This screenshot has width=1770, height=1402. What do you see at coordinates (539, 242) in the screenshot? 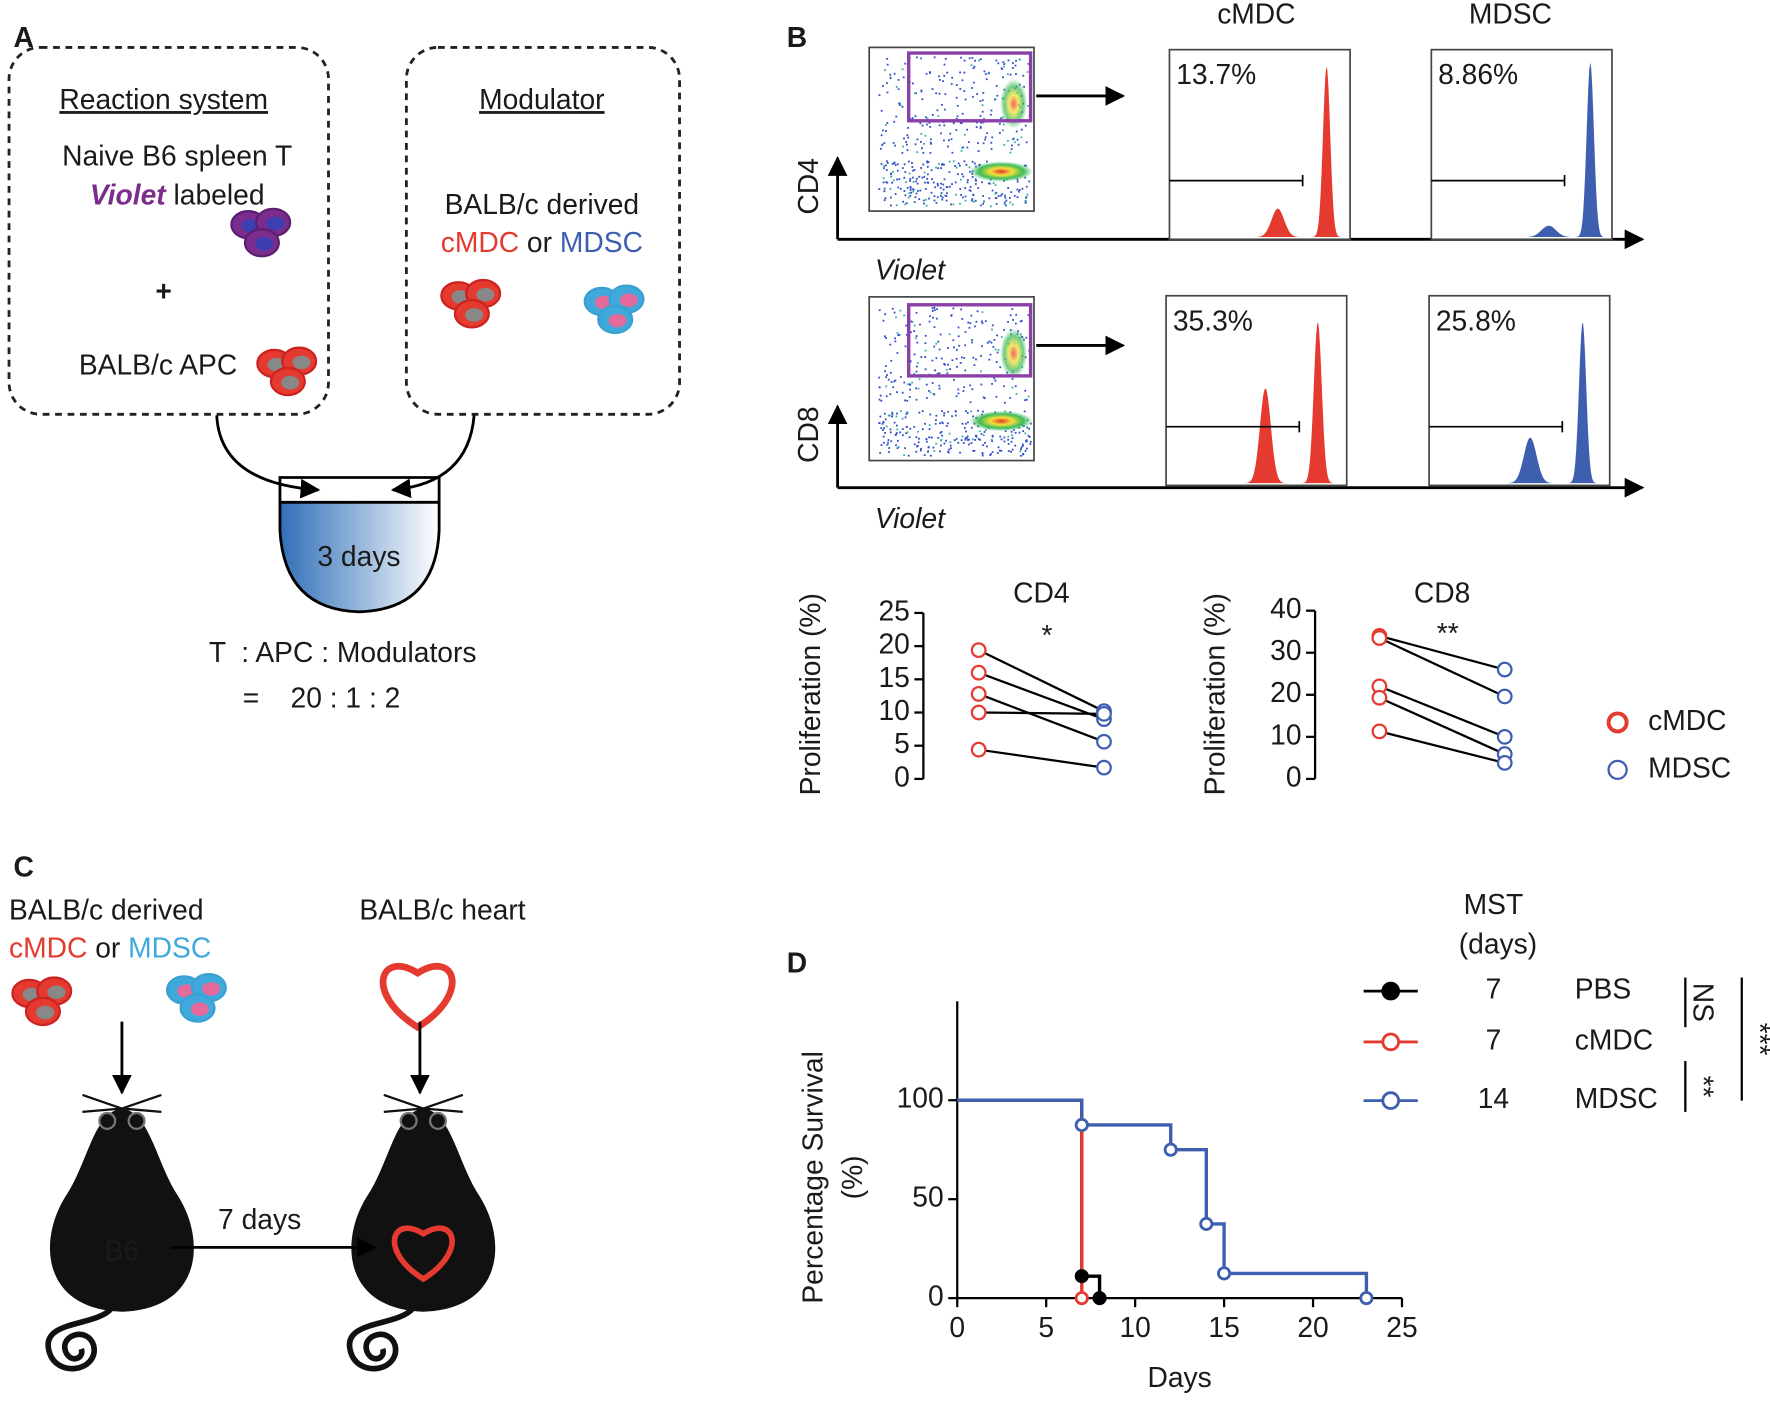
I see `text-run: or` at bounding box center [539, 242].